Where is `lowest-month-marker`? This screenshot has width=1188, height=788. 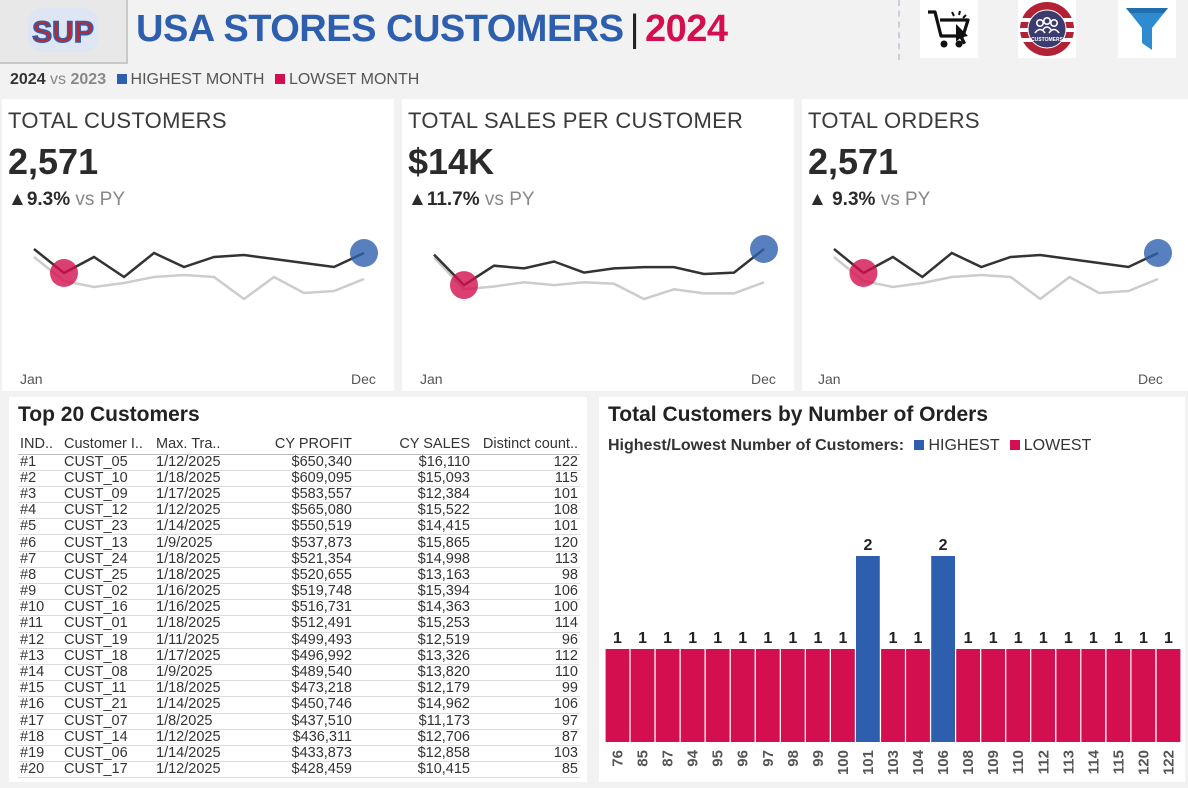 lowest-month-marker is located at coordinates (863, 273).